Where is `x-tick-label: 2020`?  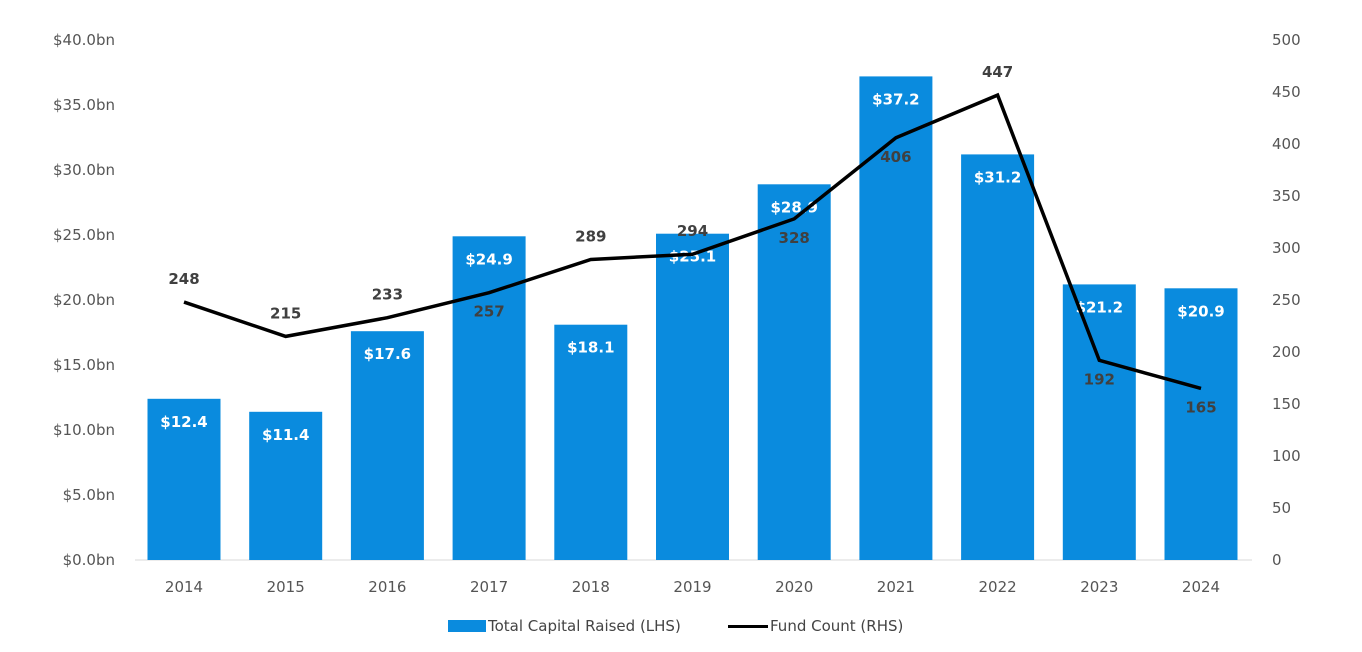 x-tick-label: 2020 is located at coordinates (794, 587).